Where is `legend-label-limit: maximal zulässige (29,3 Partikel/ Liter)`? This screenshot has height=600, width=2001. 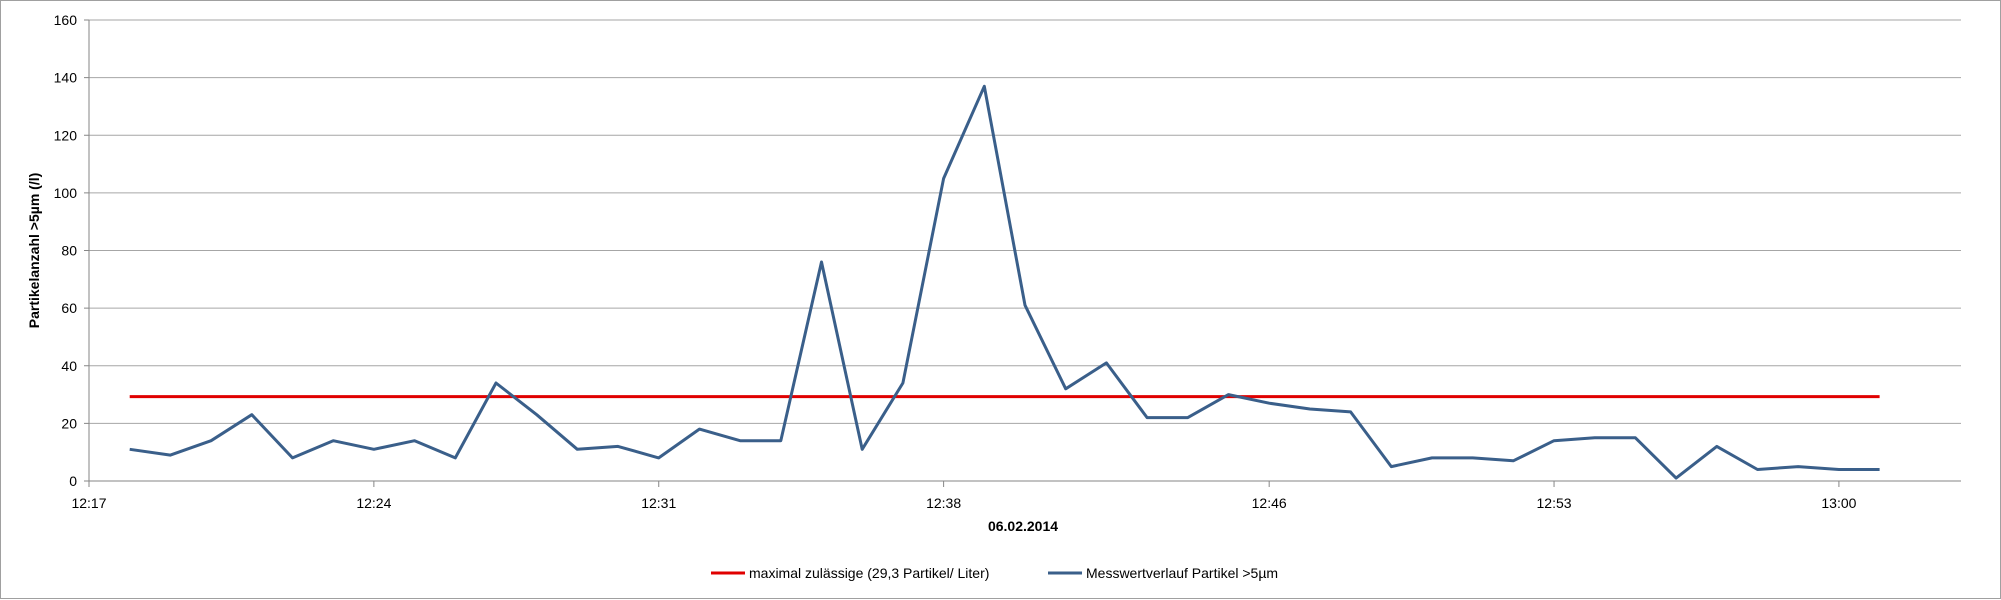
legend-label-limit: maximal zulässige (29,3 Partikel/ Liter) is located at coordinates (869, 573).